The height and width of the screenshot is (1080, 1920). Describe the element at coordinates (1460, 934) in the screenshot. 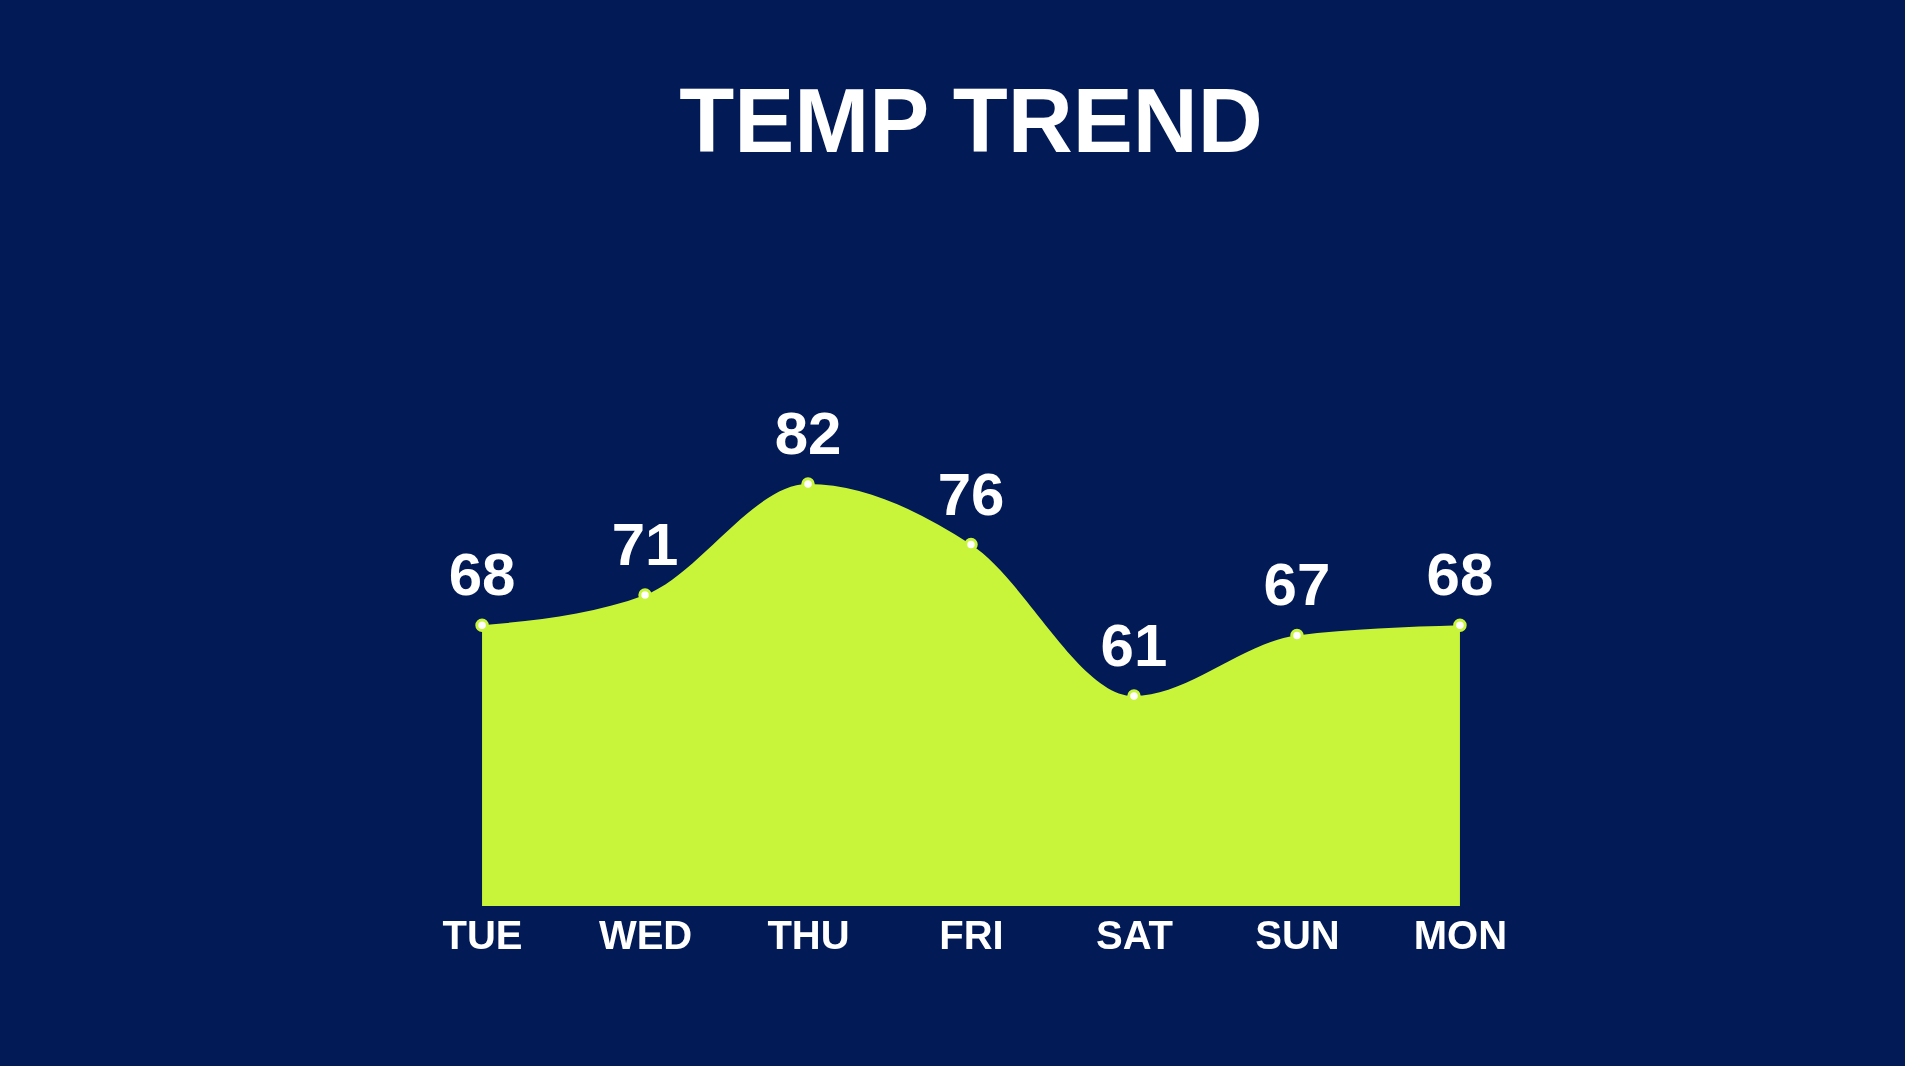

I see `x-tick-label: MON` at that location.